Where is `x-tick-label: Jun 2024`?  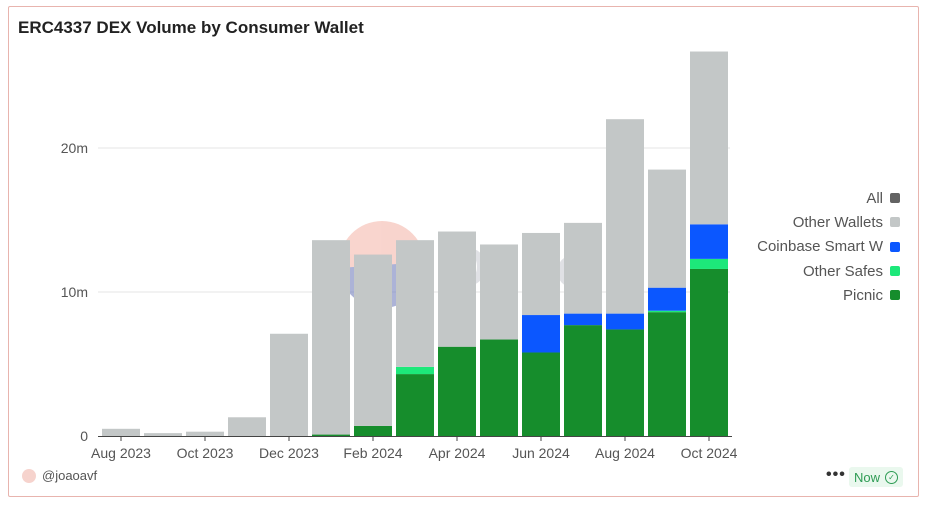
x-tick-label: Jun 2024 is located at coordinates (541, 453).